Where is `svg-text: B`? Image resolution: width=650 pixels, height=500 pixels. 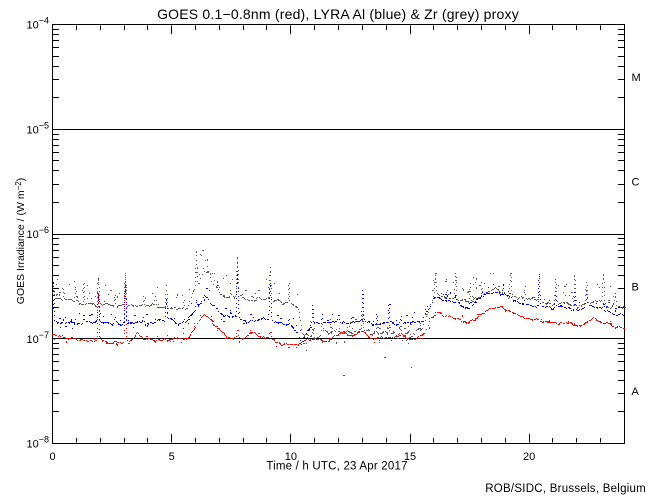
svg-text: B is located at coordinates (635, 287).